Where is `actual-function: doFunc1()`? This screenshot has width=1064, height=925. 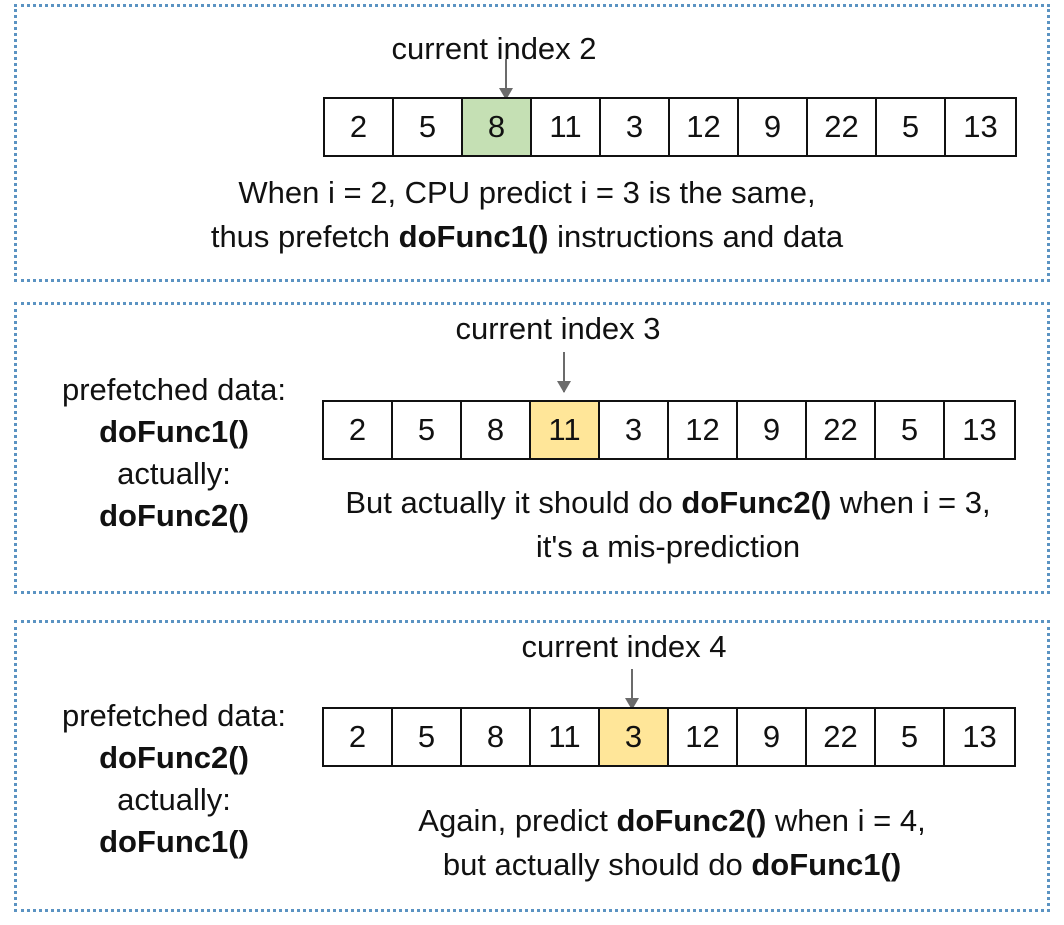
actual-function: doFunc1() is located at coordinates (174, 841).